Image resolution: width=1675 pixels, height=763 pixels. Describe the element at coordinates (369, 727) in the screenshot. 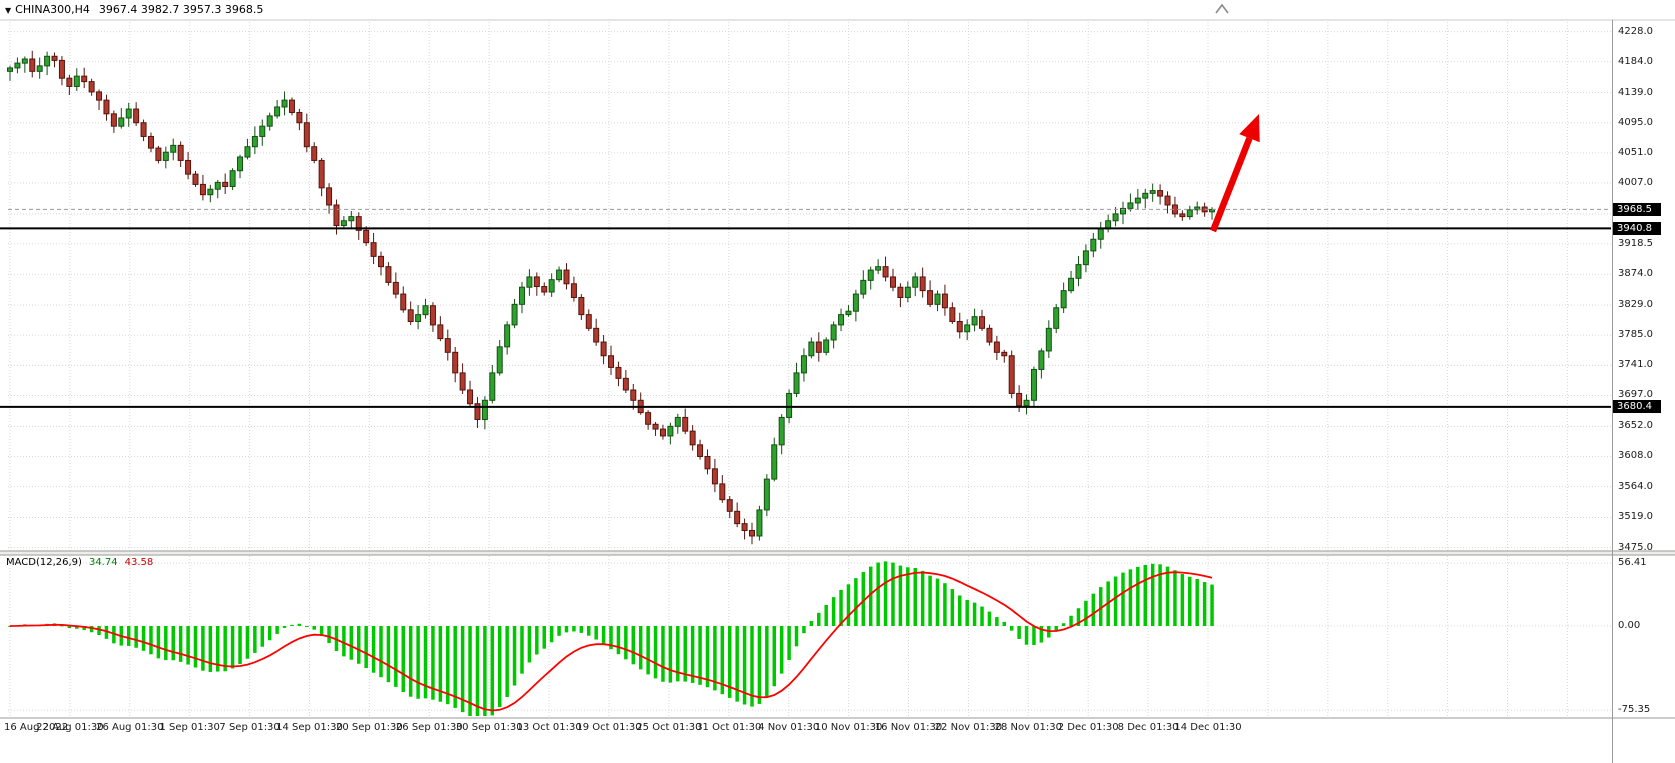

I see `time-tick-label: 20 Sep 01:30` at that location.